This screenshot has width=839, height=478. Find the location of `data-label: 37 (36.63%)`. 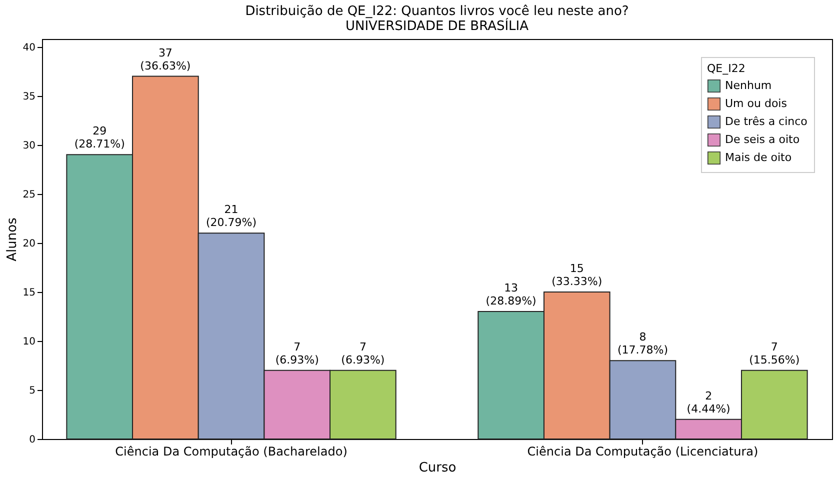

data-label: 37 (36.63%) is located at coordinates (165, 59).